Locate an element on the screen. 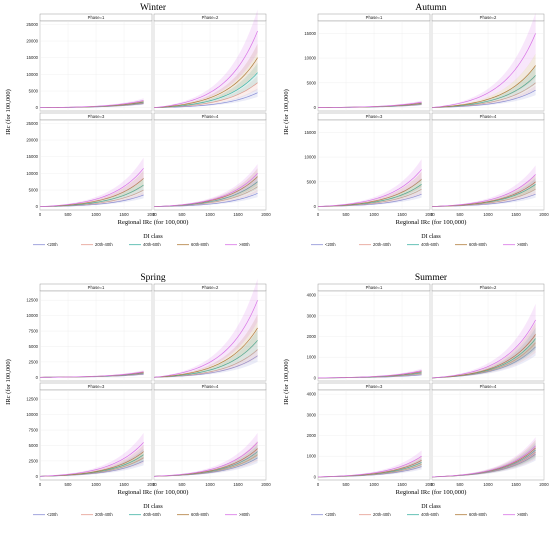 The height and width of the screenshot is (540, 550). y-tick-label: 12500 is located at coordinates (32, 399).